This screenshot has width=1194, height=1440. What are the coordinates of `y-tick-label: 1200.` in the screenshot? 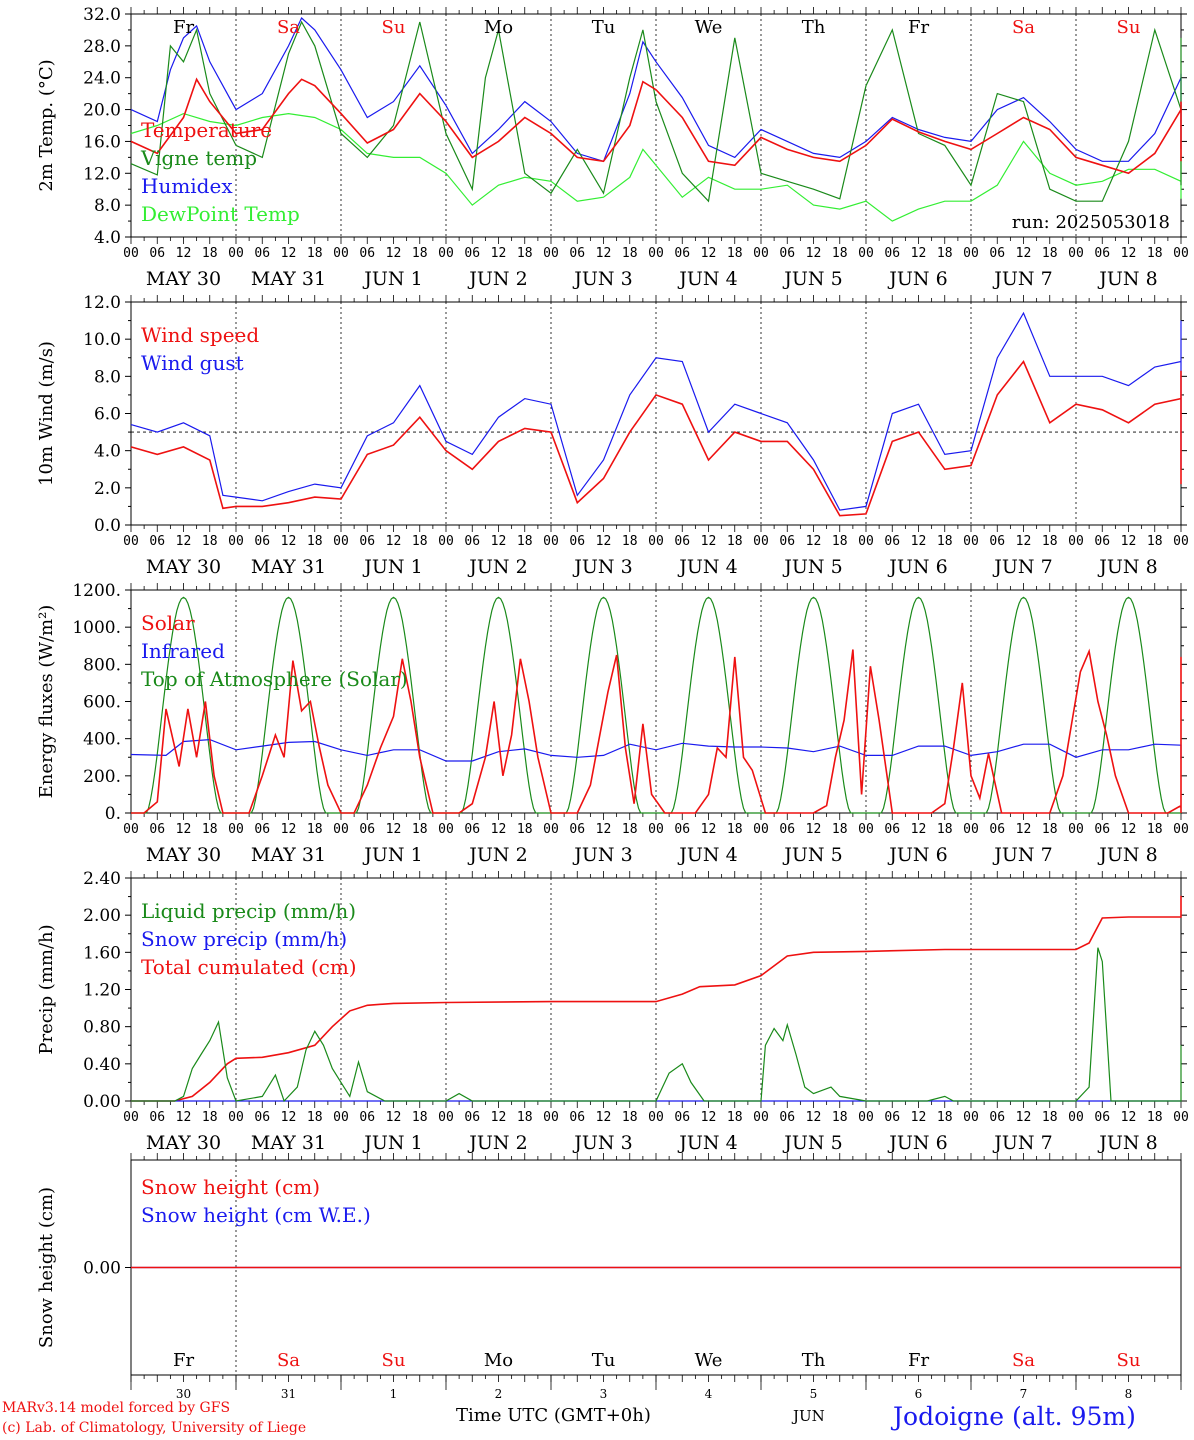 It's located at (96, 591).